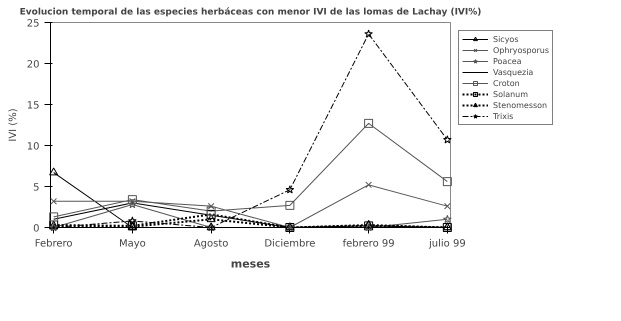 The width and height of the screenshot is (621, 321). What do you see at coordinates (447, 244) in the screenshot?
I see `x-tick-label: julio 99` at bounding box center [447, 244].